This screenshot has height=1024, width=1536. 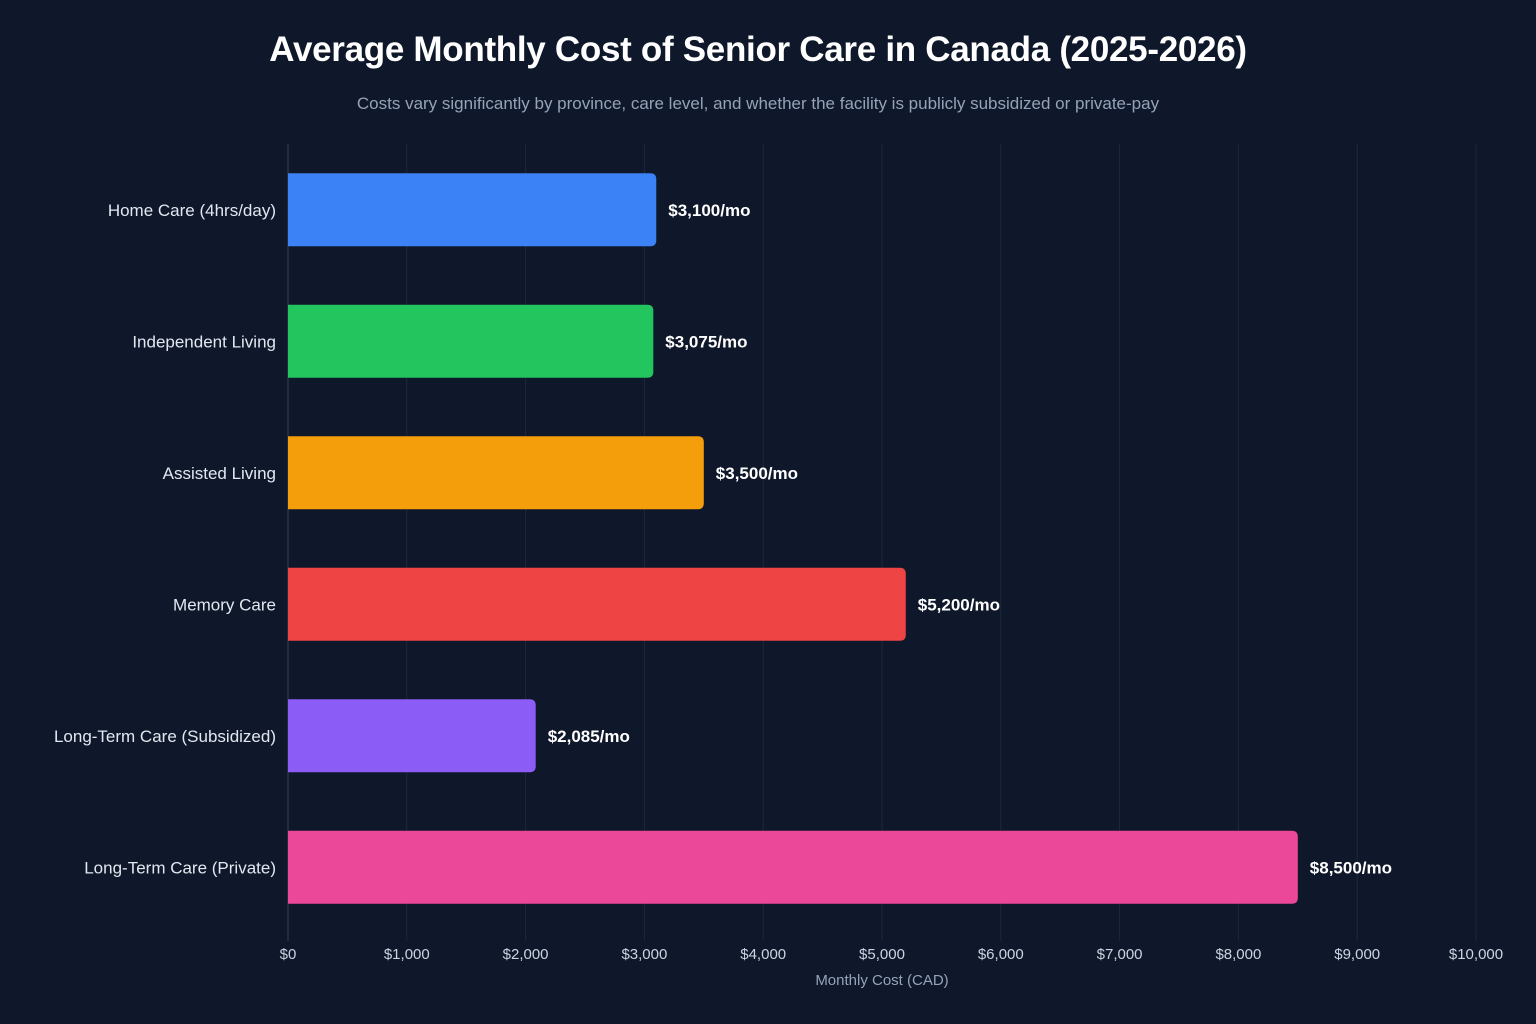 I want to click on x-tick-label: $0, so click(x=288, y=954).